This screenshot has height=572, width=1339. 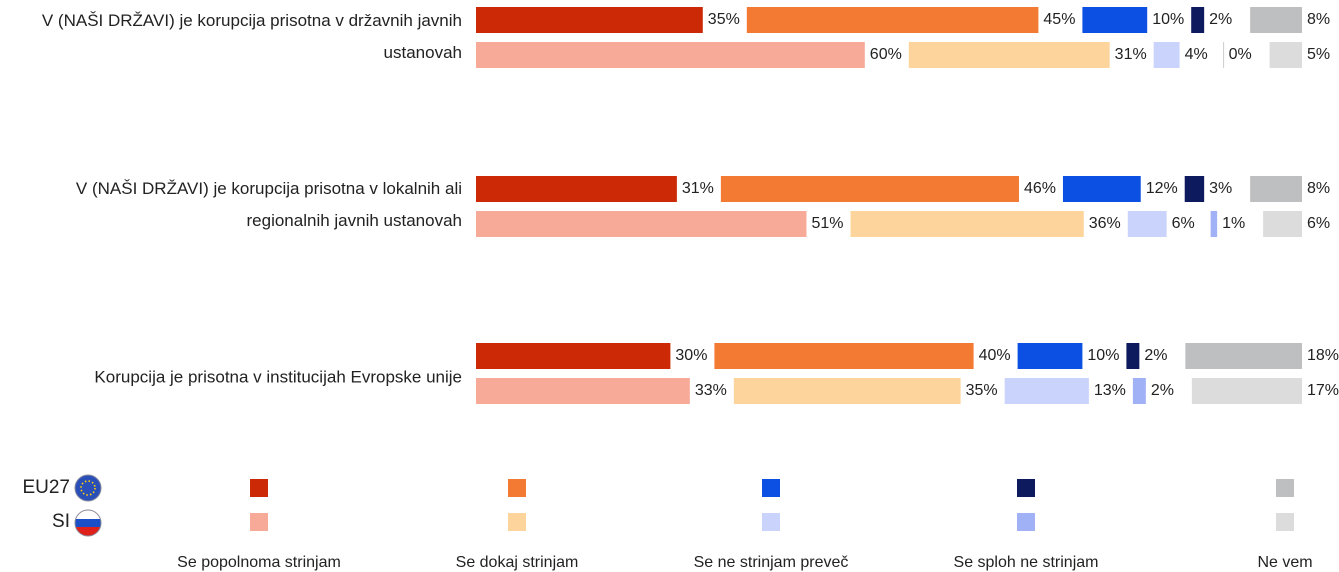 I want to click on legend-label: Se dokaj strinjam, so click(x=517, y=562).